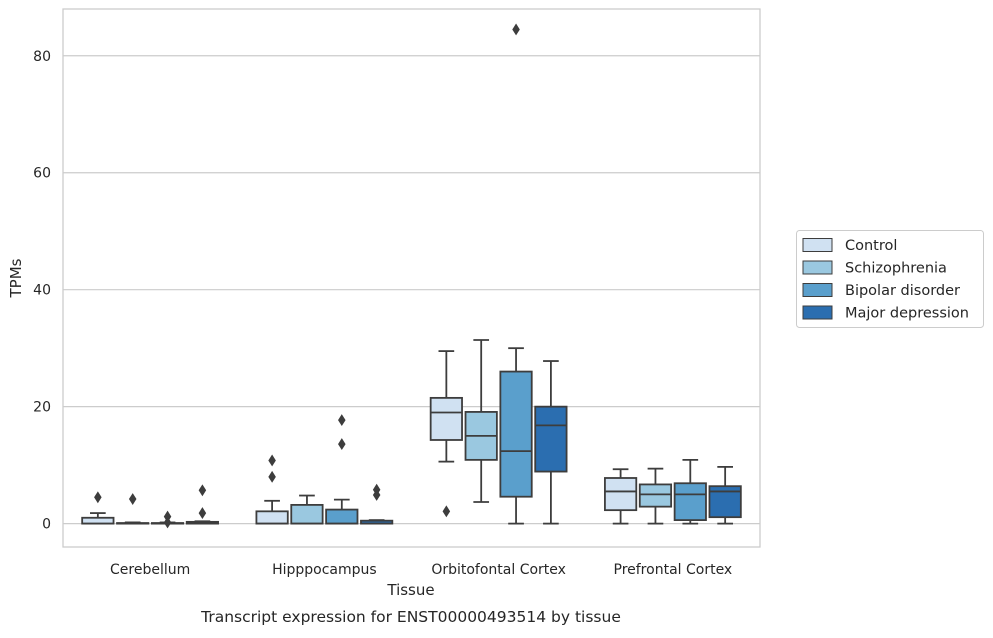 The height and width of the screenshot is (638, 993). Describe the element at coordinates (272, 489) in the screenshot. I see `box-hipppocampus-control` at that location.